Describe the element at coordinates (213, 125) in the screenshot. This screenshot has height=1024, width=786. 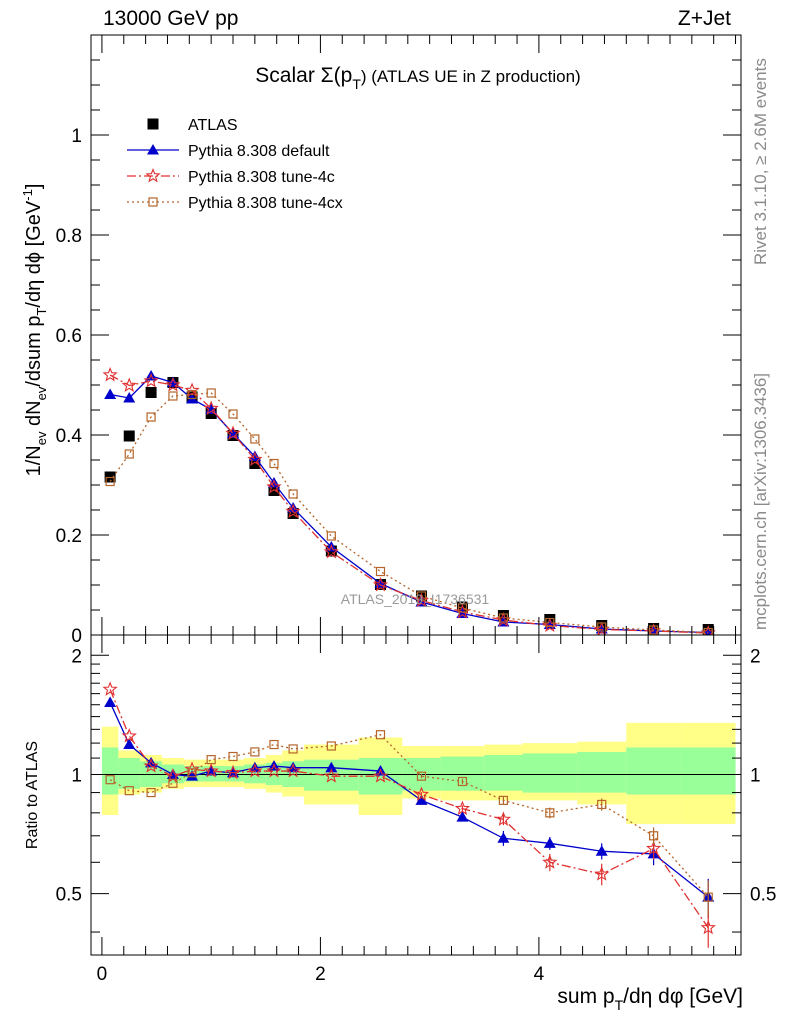
I see `legend-label: ATLAS` at that location.